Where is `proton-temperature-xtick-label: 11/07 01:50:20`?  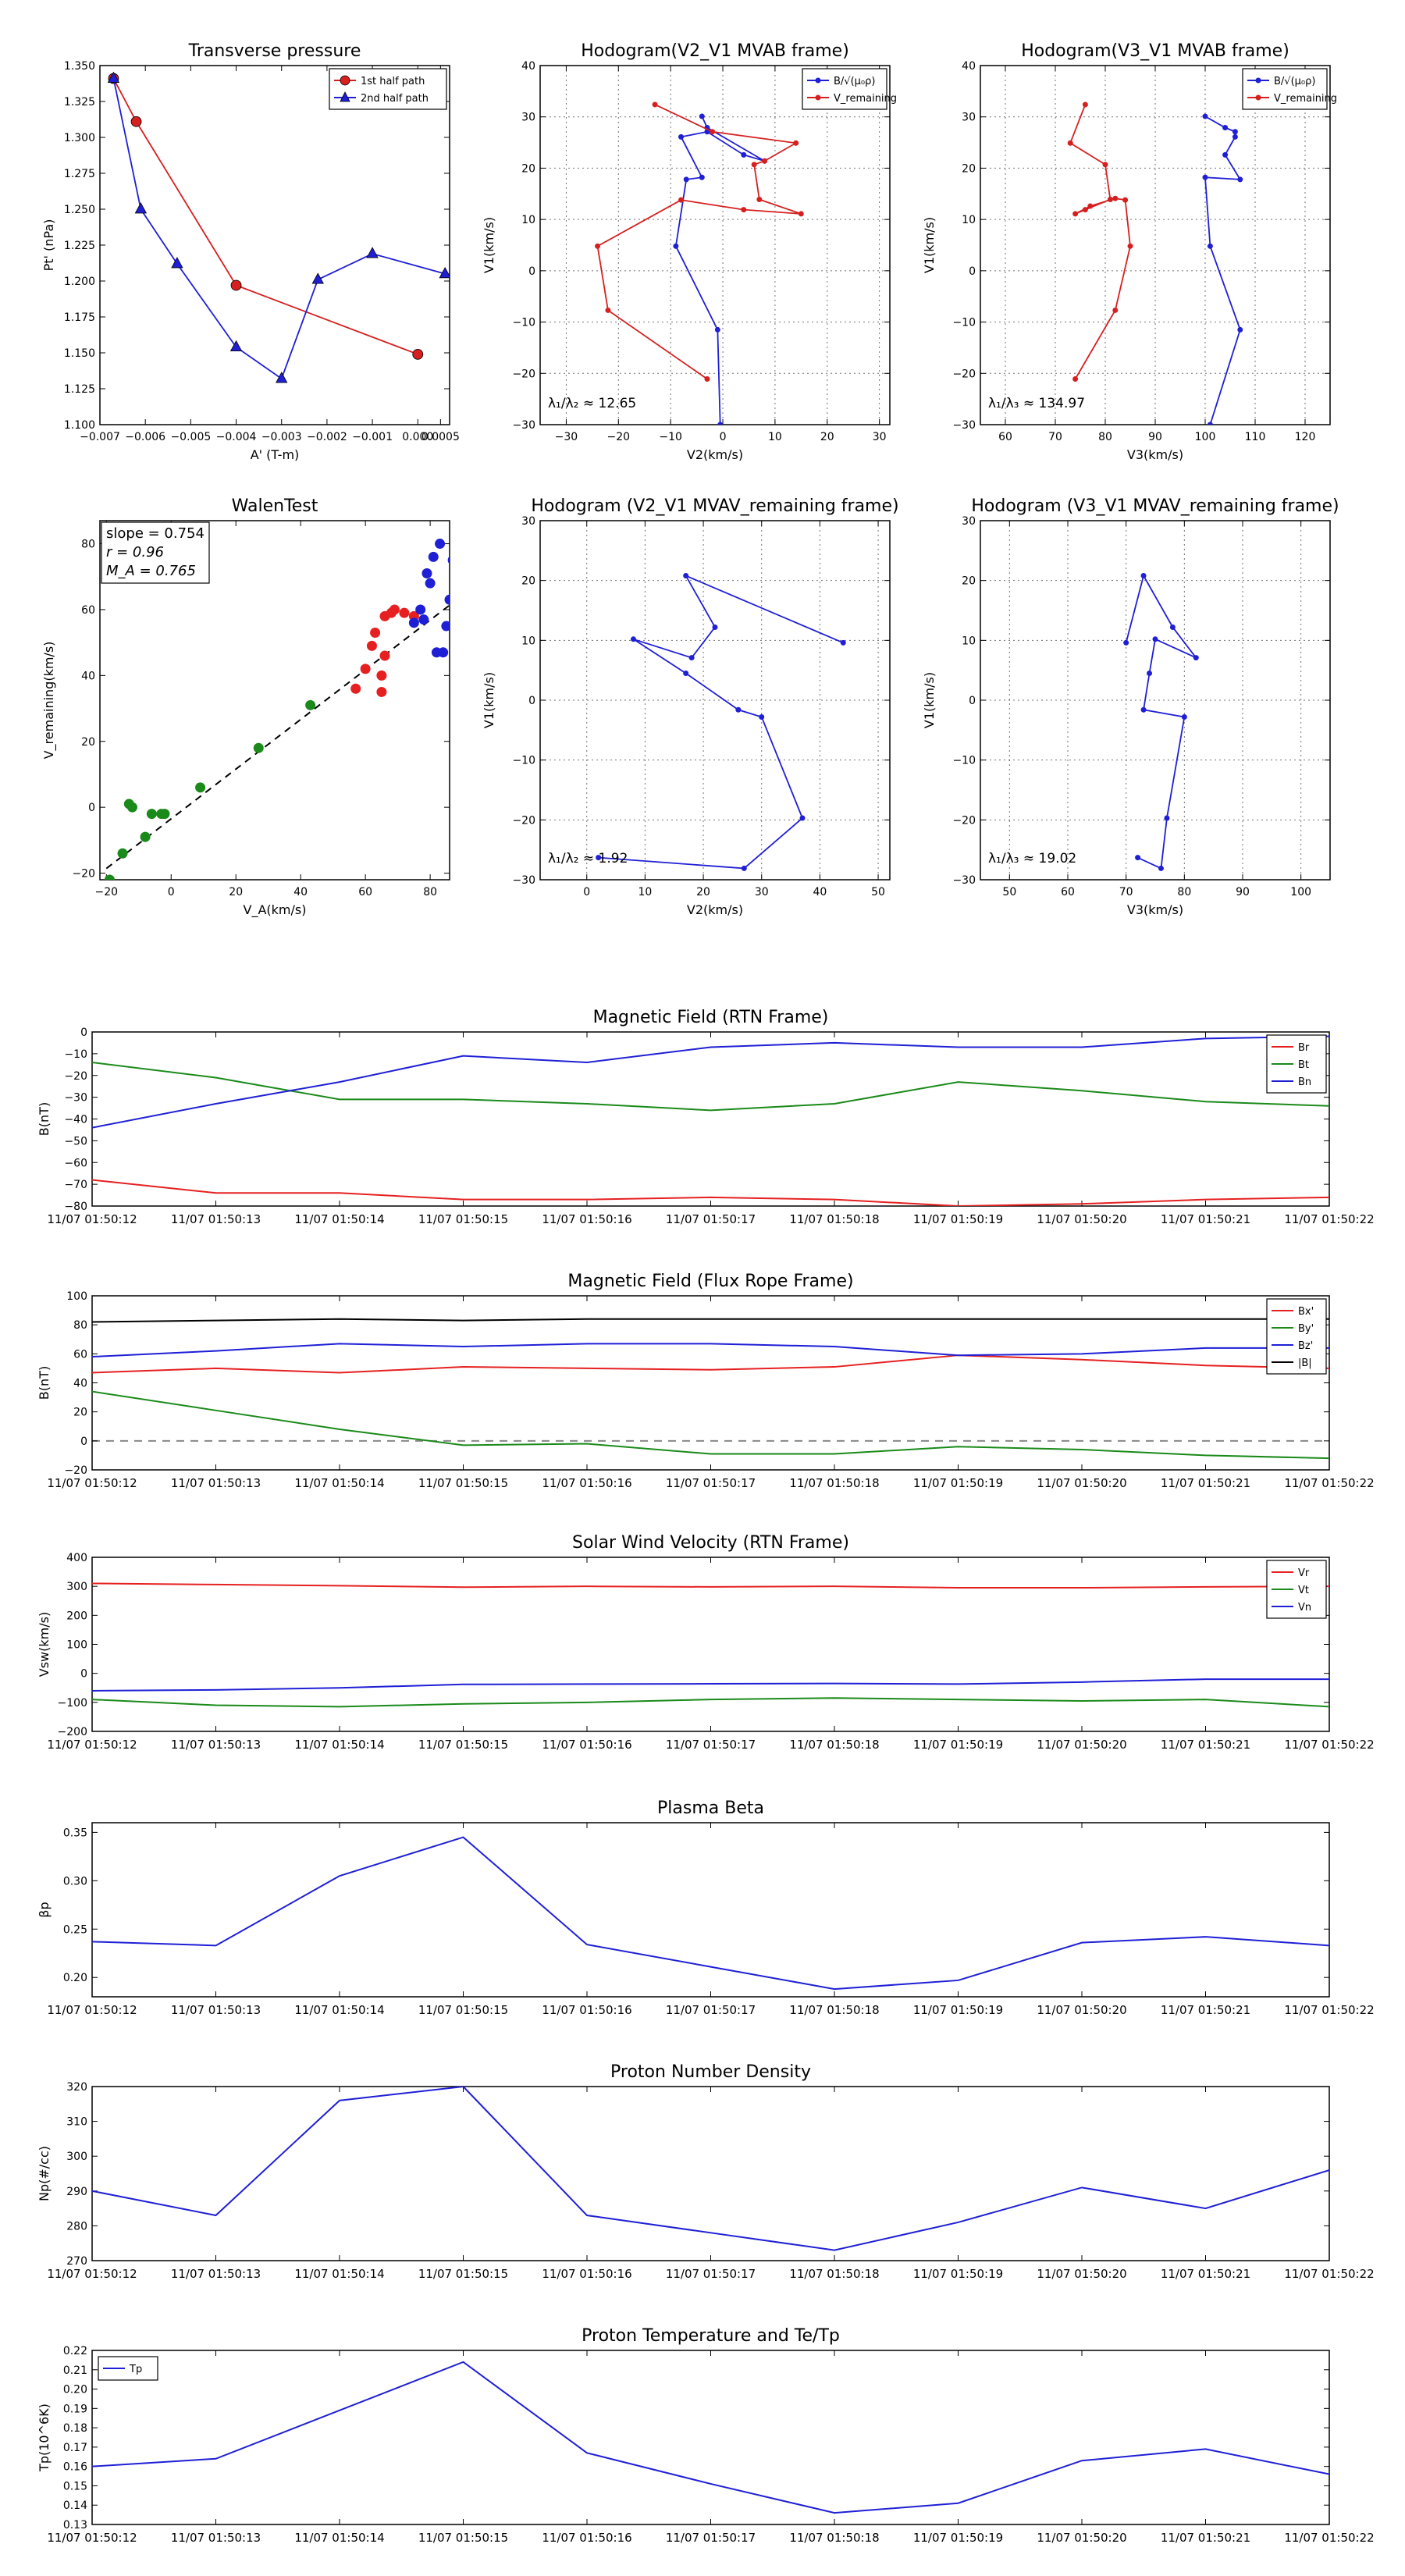
proton-temperature-xtick-label: 11/07 01:50:20 is located at coordinates (1081, 2538).